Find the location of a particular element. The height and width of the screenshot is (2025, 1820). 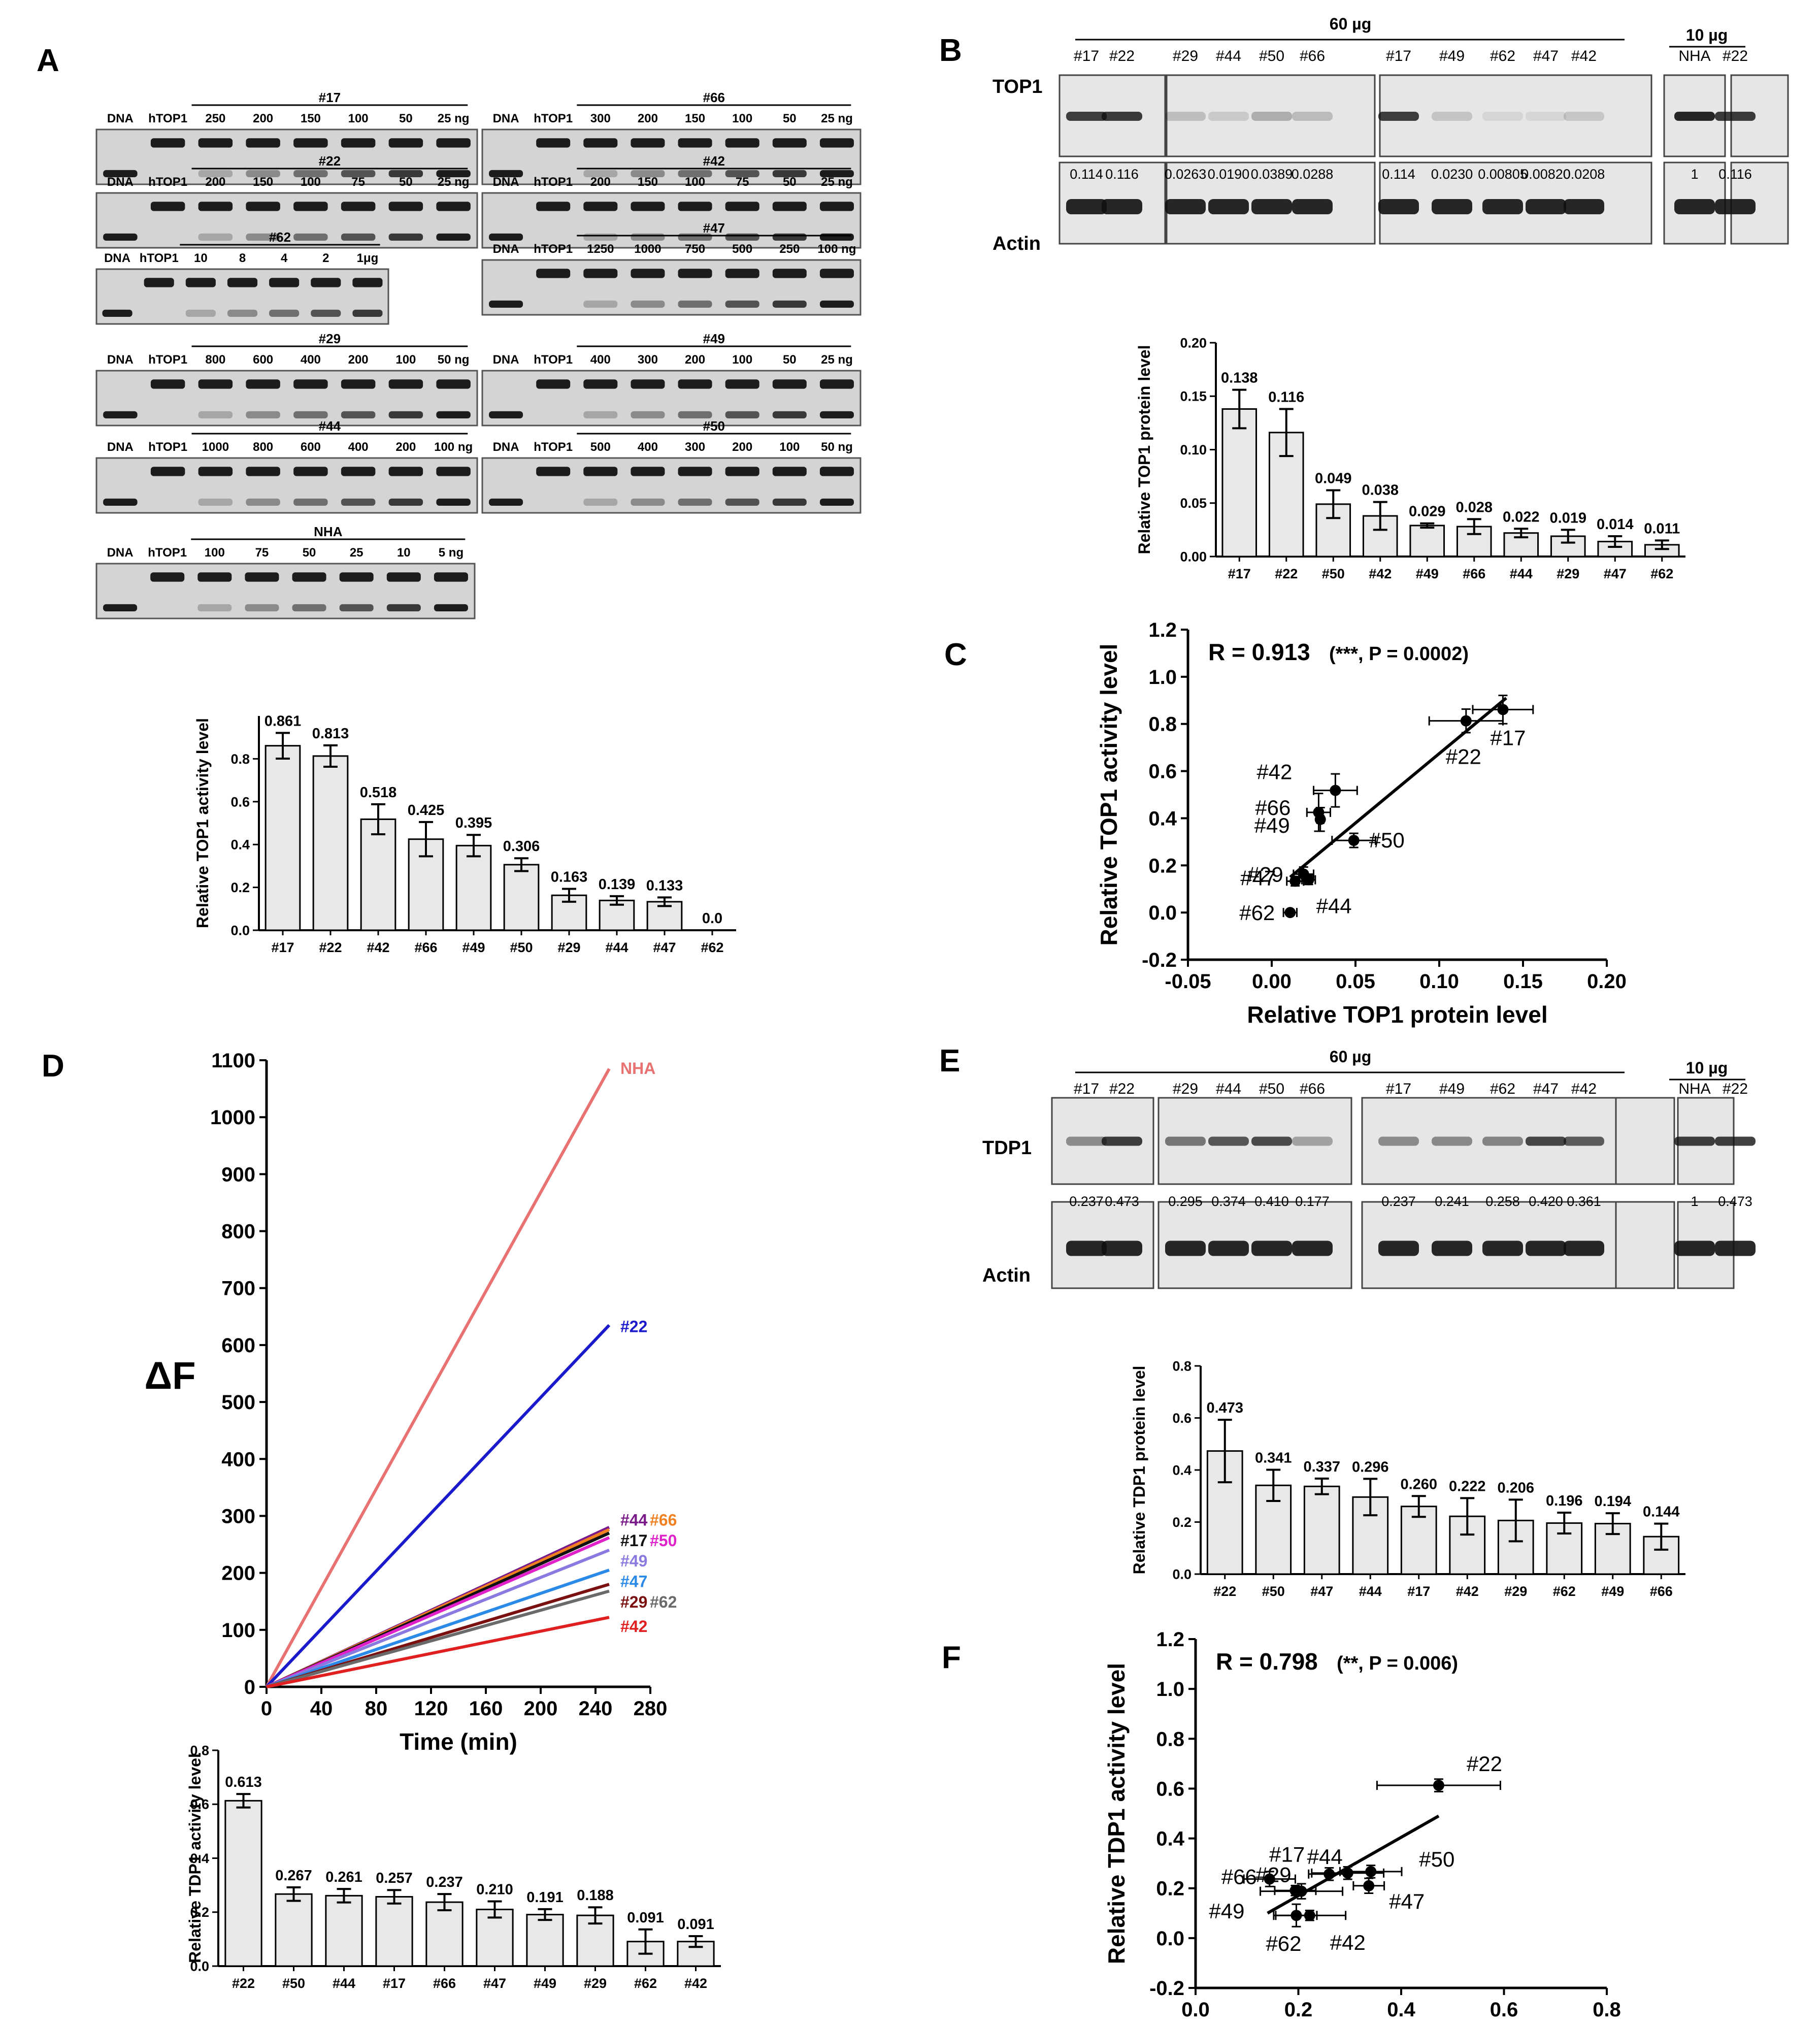

panel-letter-e: E is located at coordinates (949, 1061).